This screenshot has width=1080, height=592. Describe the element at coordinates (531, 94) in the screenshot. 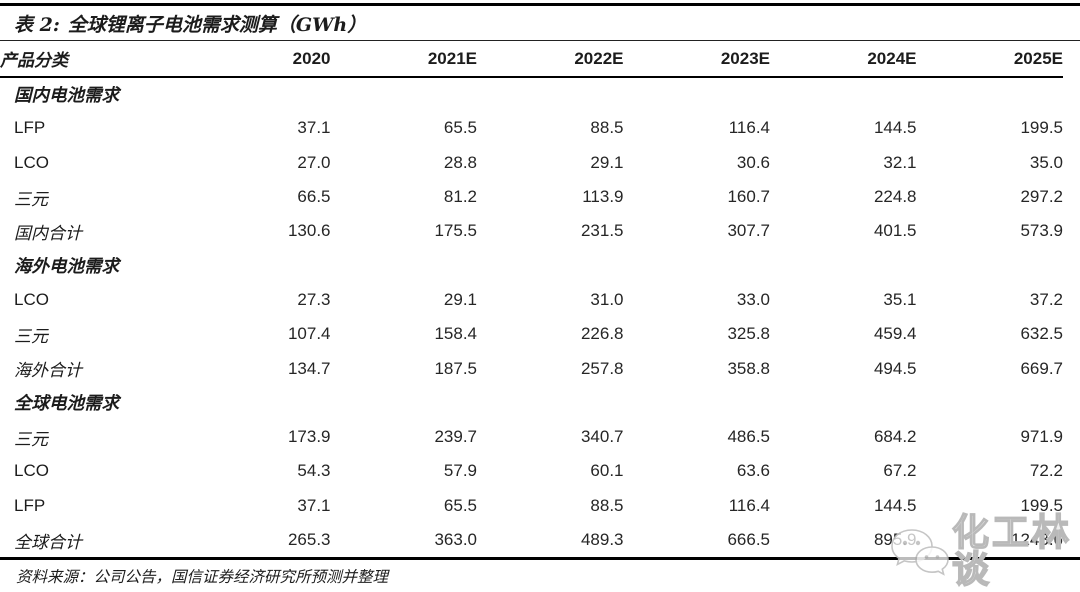

I see `section-header-row: 国内电池需求` at that location.